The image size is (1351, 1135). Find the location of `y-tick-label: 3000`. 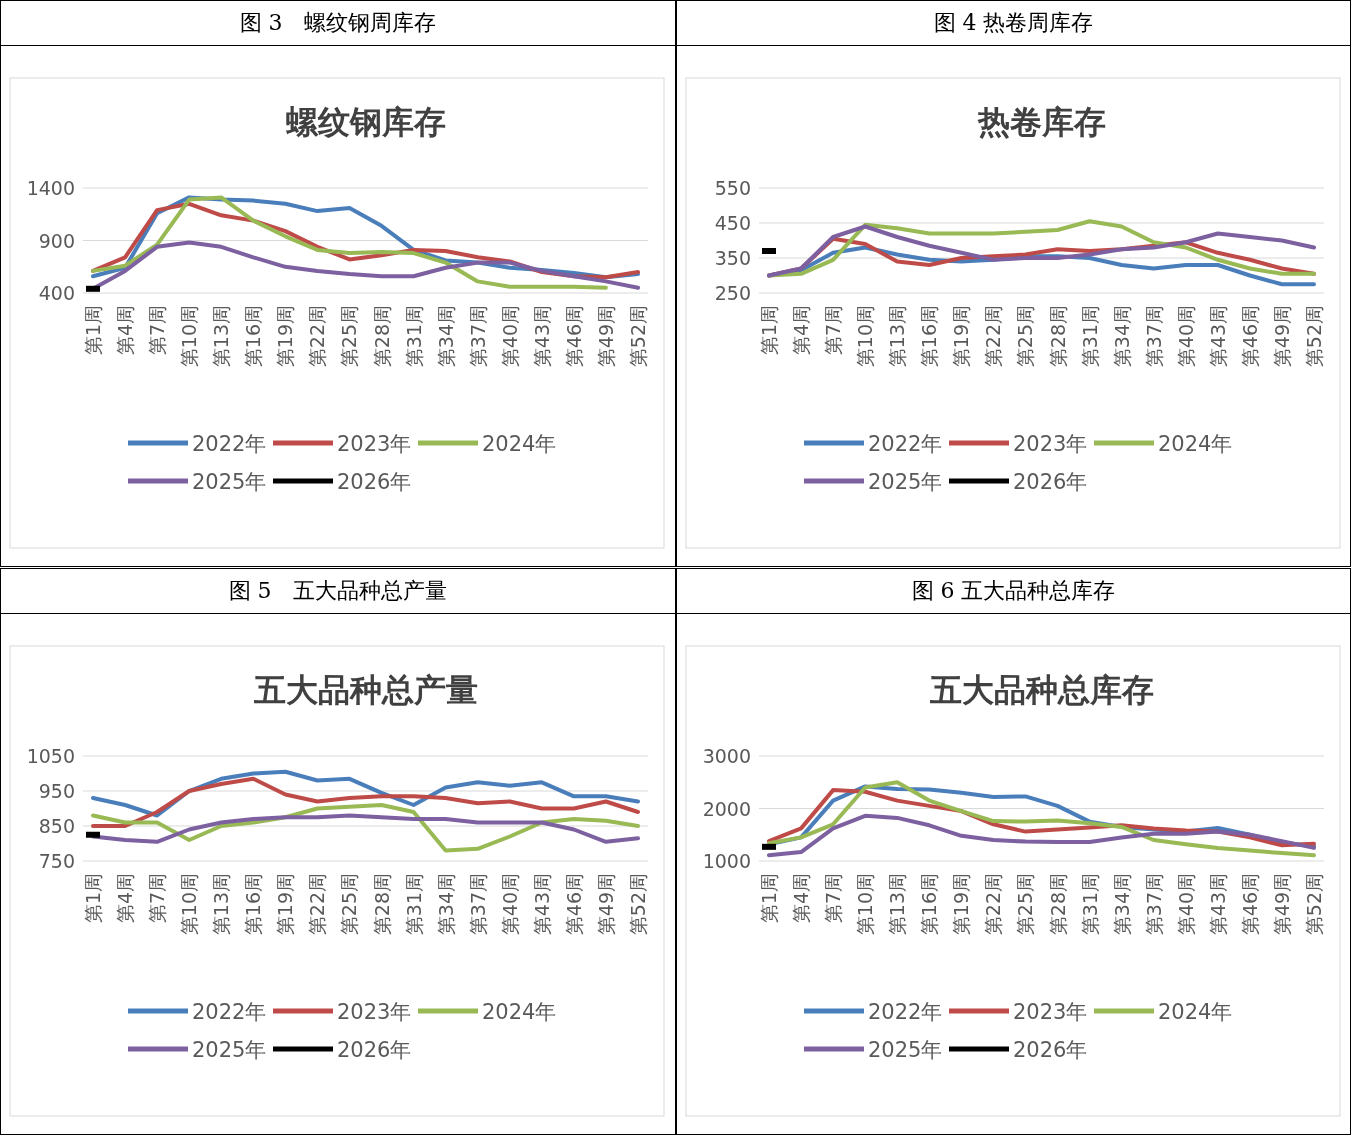

y-tick-label: 3000 is located at coordinates (726, 755).